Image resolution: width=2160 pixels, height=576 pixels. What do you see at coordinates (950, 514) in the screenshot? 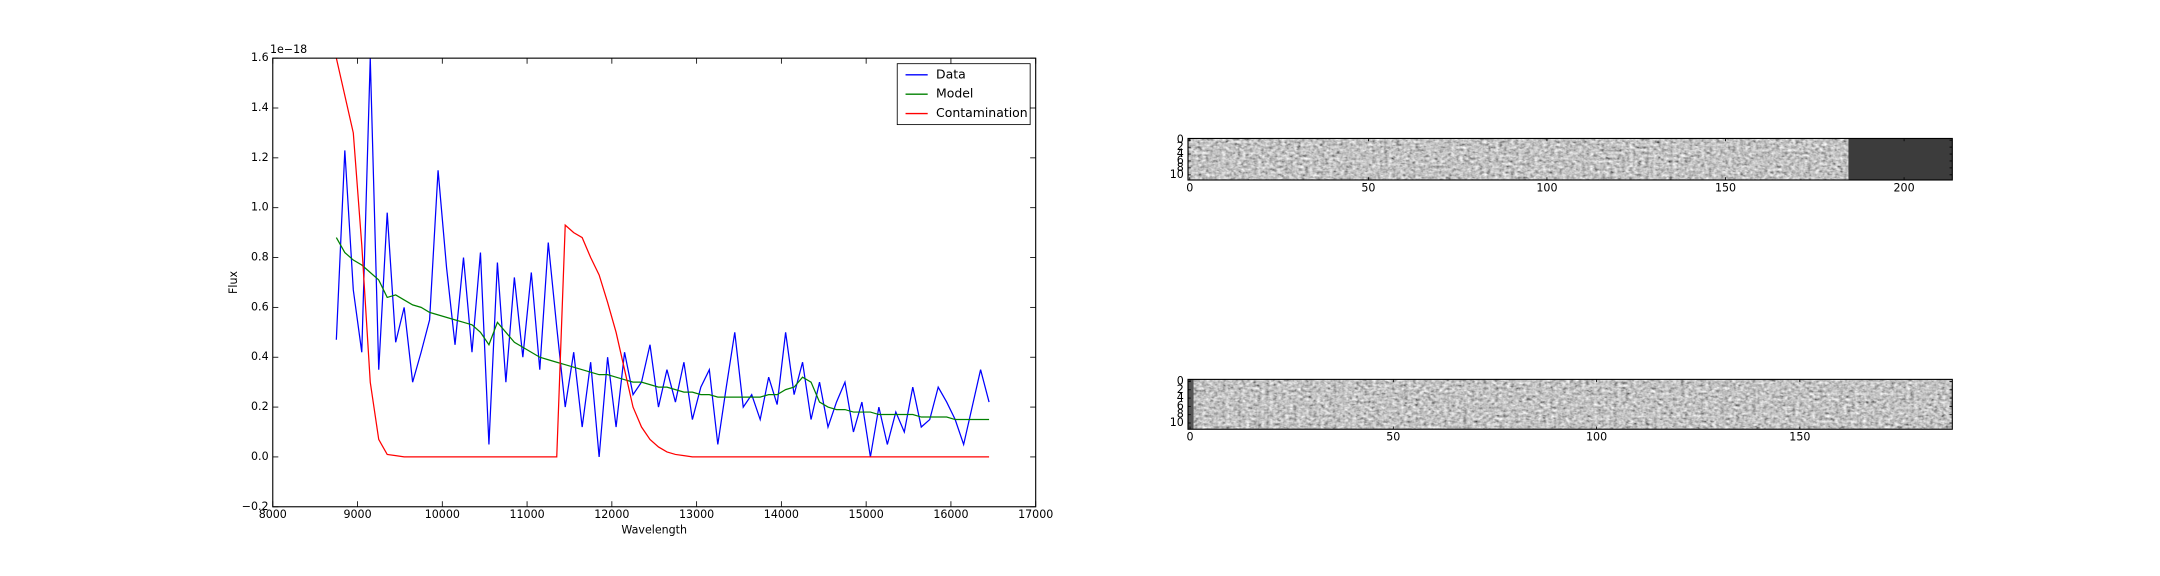
I see `x-tick-label: 16000` at bounding box center [950, 514].